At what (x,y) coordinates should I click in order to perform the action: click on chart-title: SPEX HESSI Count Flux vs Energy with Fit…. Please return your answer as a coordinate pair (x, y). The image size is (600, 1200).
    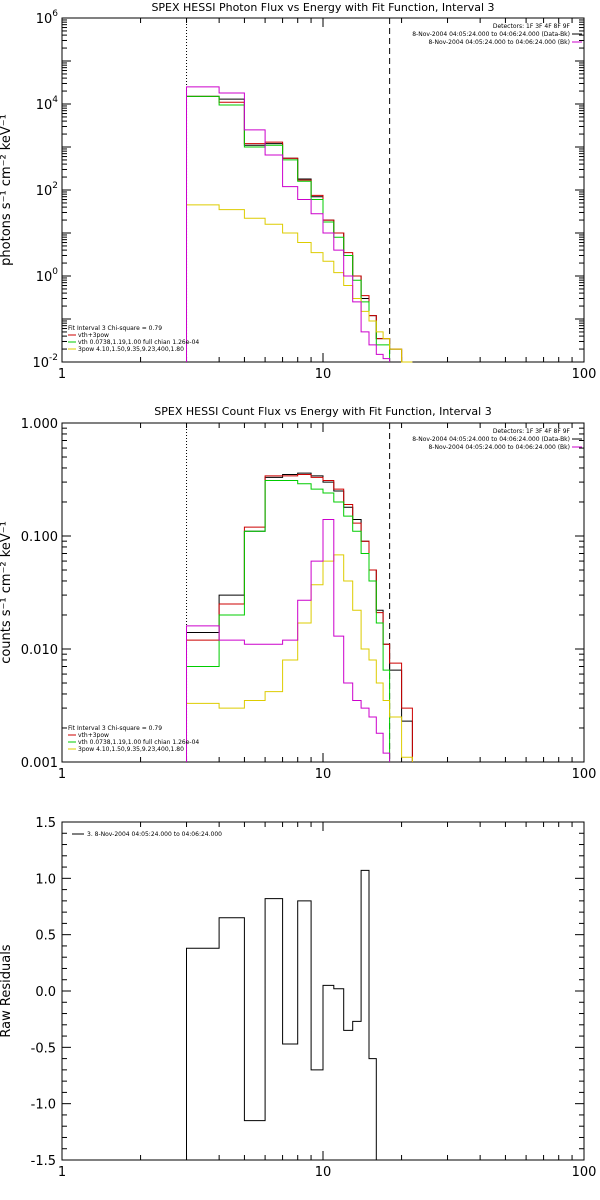
    Looking at the image, I should click on (322, 411).